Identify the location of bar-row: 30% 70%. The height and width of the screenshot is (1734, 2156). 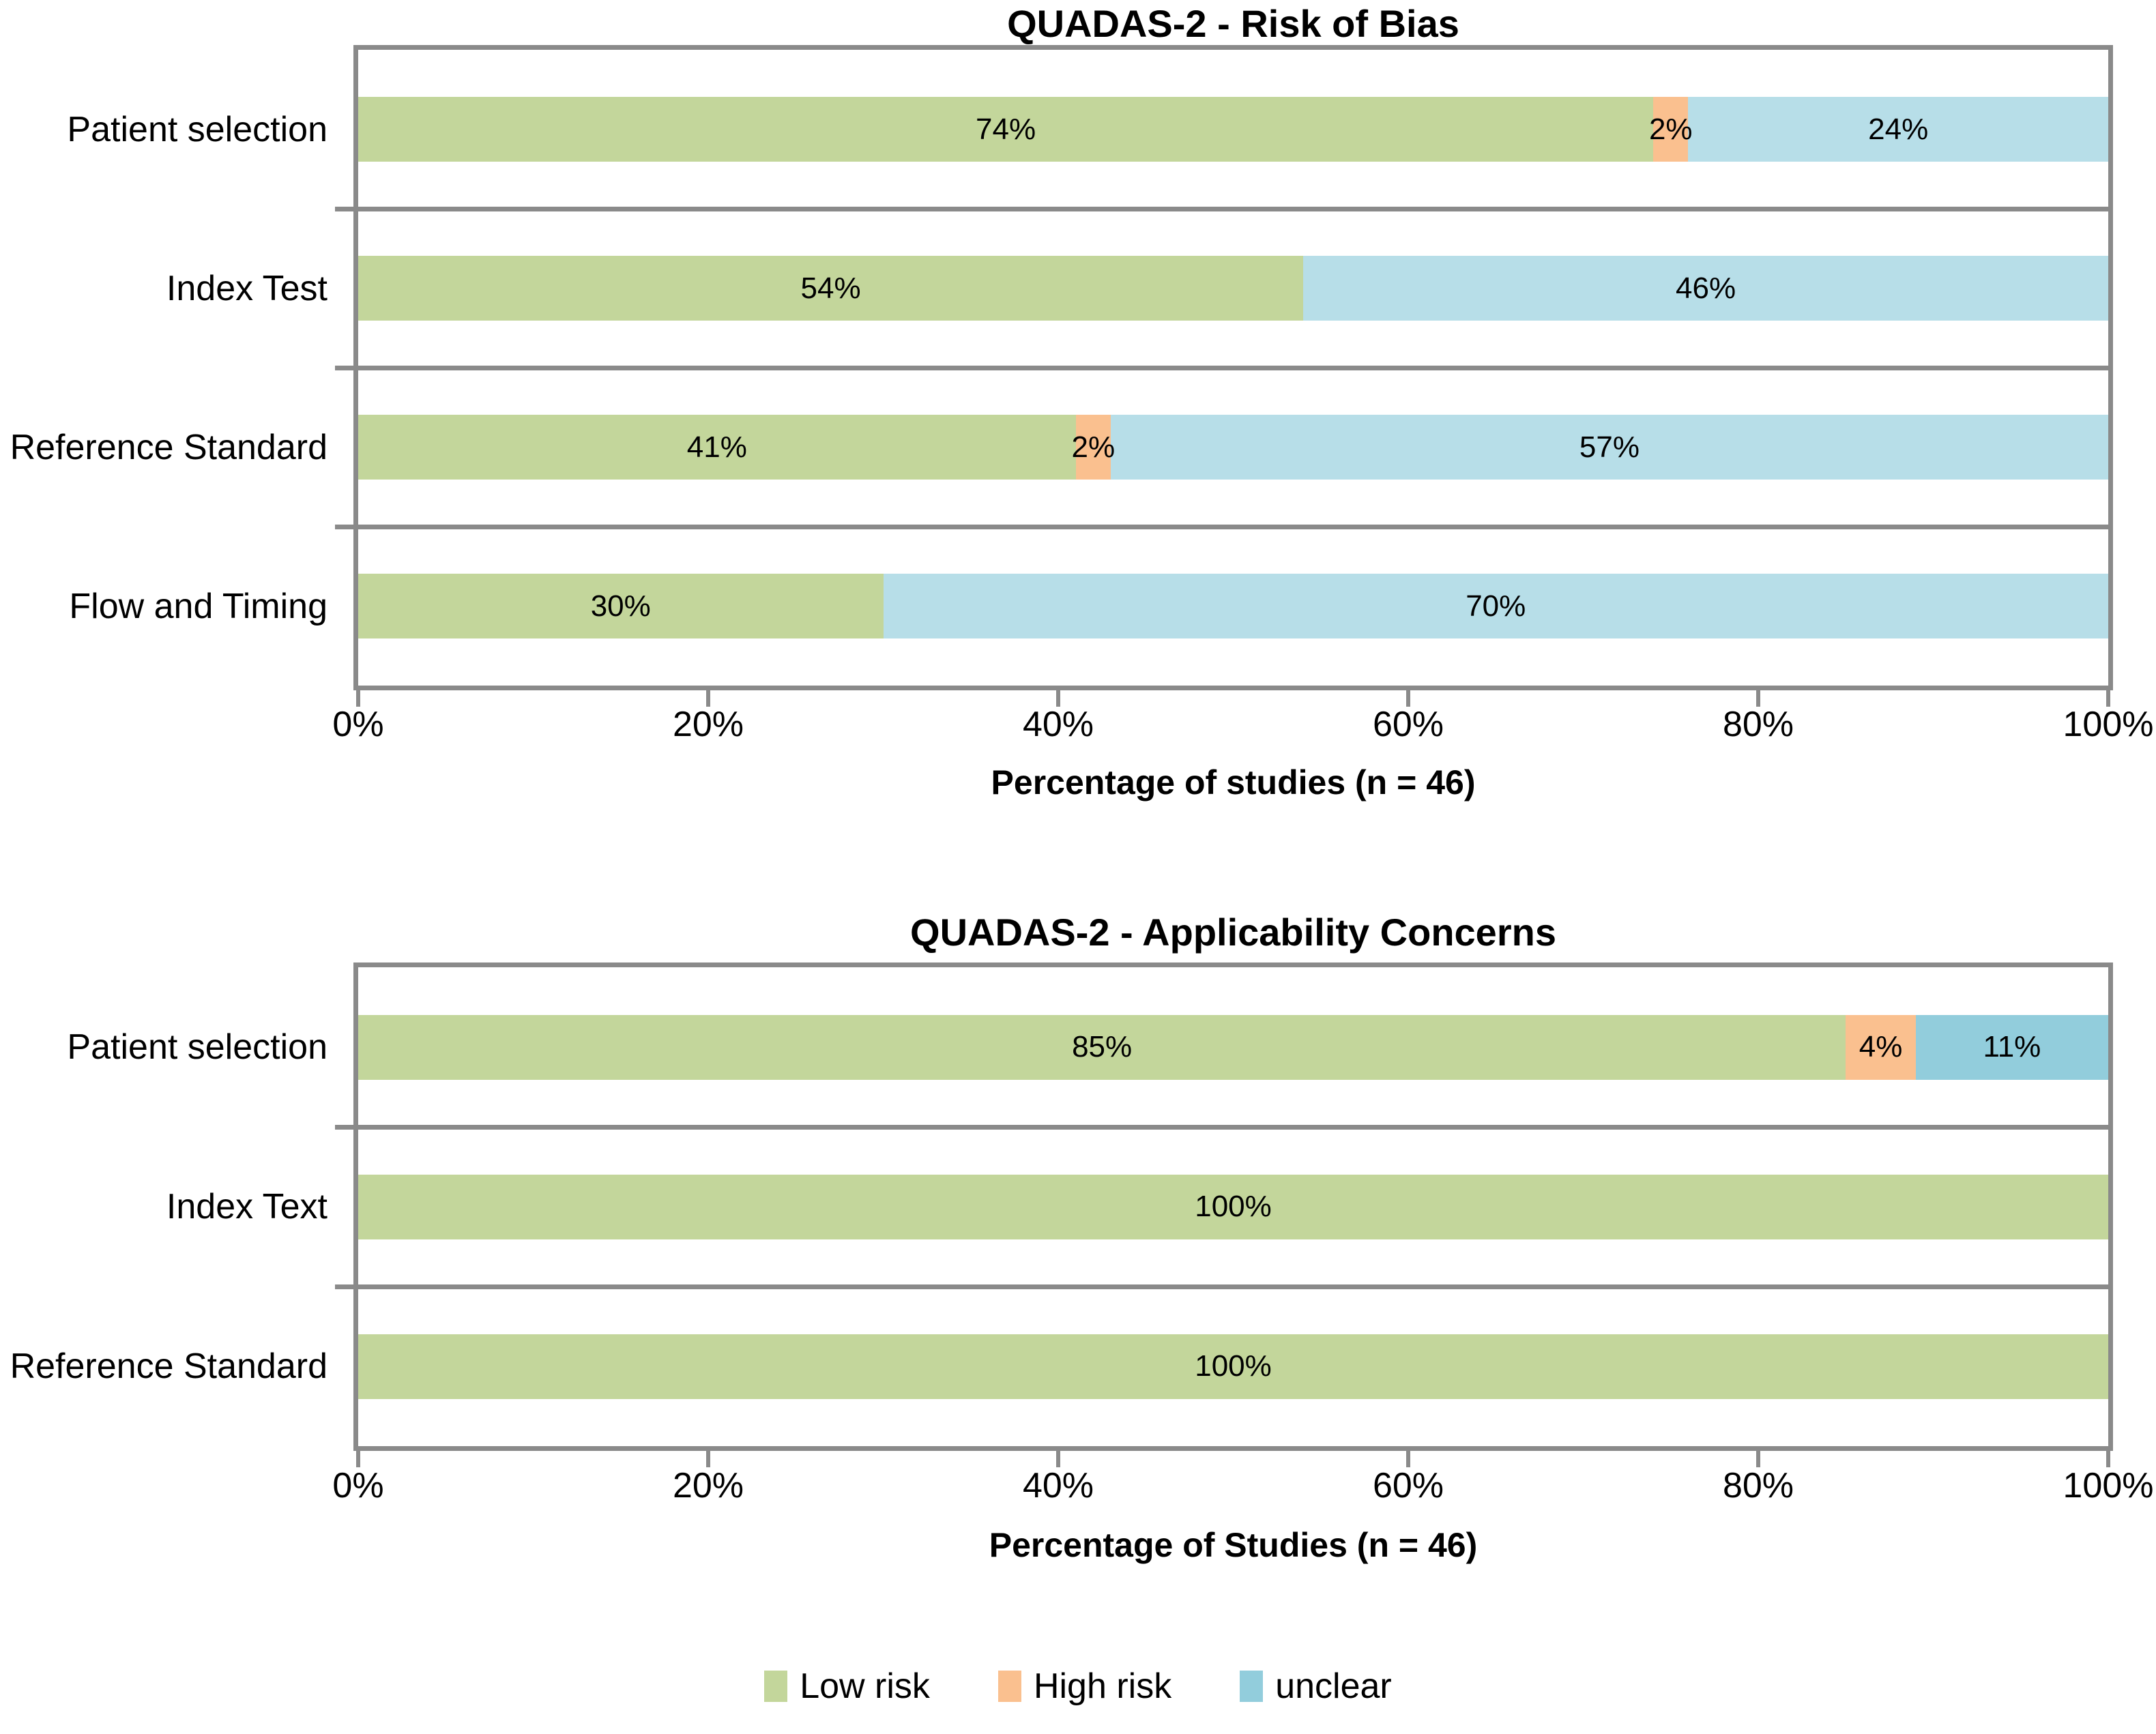
(1233, 606).